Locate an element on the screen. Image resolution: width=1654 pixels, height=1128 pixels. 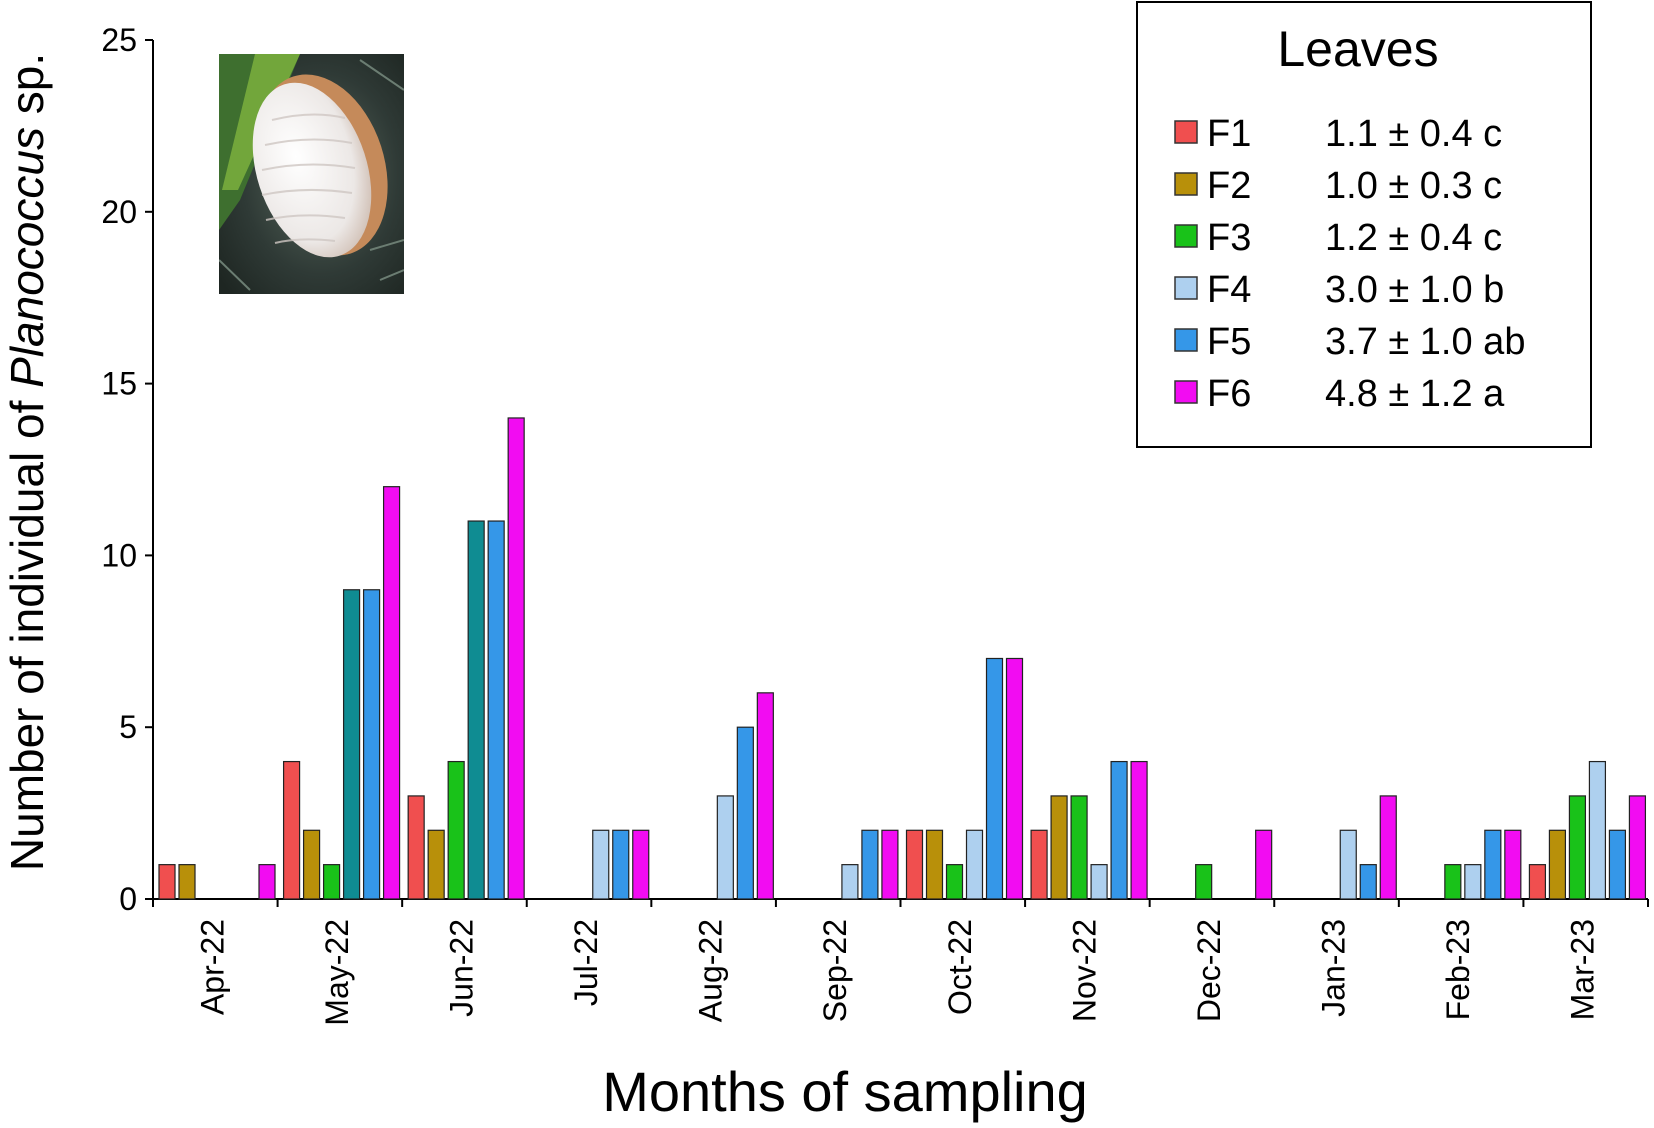
y-tick-label: 15 is located at coordinates (119, 384).